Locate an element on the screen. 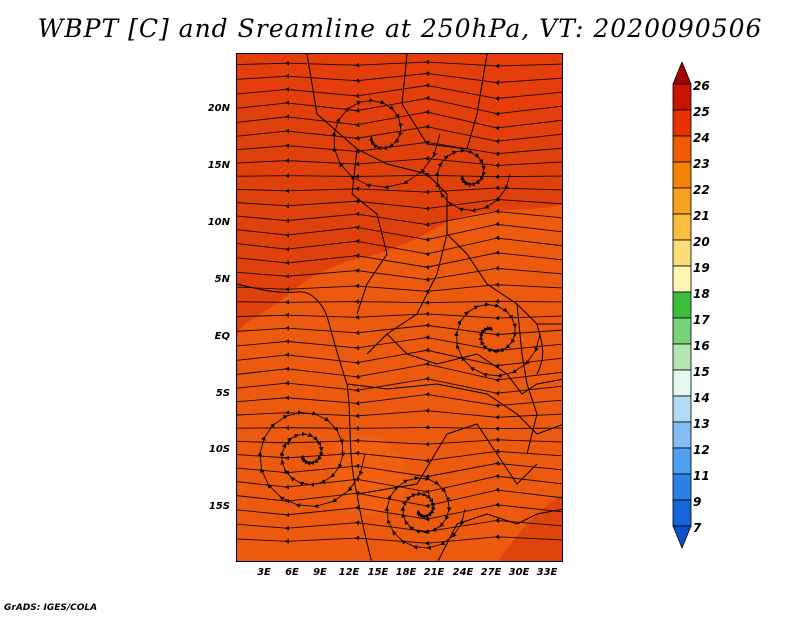 The width and height of the screenshot is (800, 618). colorbar-label: 22 is located at coordinates (701, 190).